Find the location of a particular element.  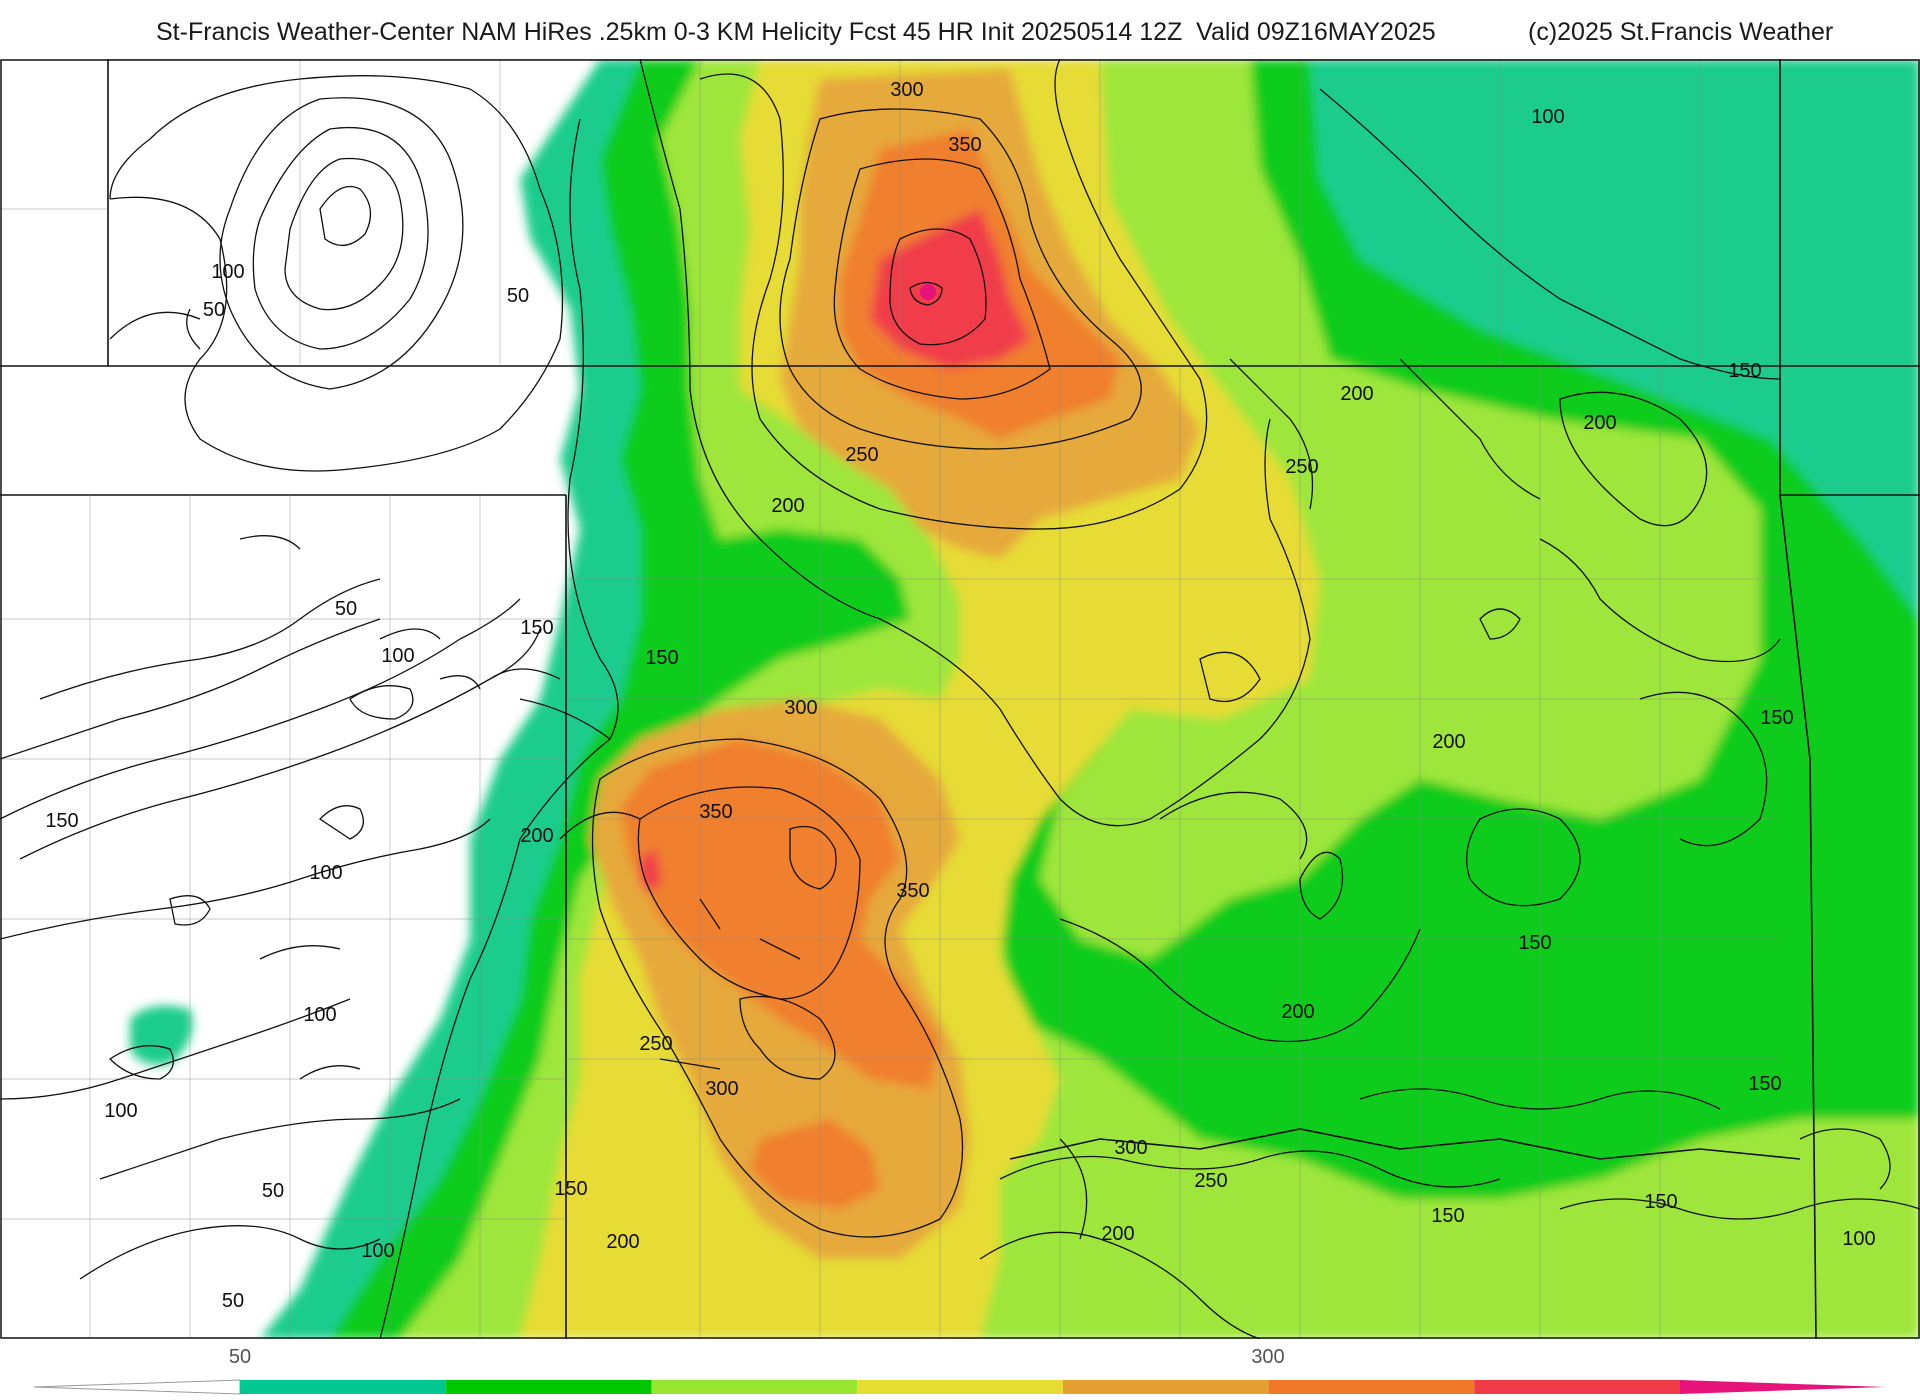

legend-swatches is located at coordinates (960, 1387).